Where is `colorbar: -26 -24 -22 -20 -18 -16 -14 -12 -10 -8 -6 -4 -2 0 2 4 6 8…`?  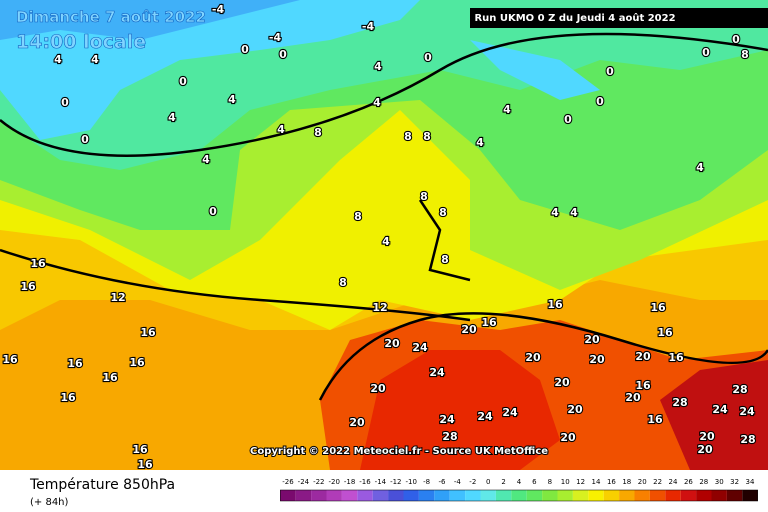
colorbar: -26 -24 -22 -20 -18 -16 -14 -12 -10 -8 -6 -4 -2 0 2 4 6 8… is located at coordinates (519, 490).